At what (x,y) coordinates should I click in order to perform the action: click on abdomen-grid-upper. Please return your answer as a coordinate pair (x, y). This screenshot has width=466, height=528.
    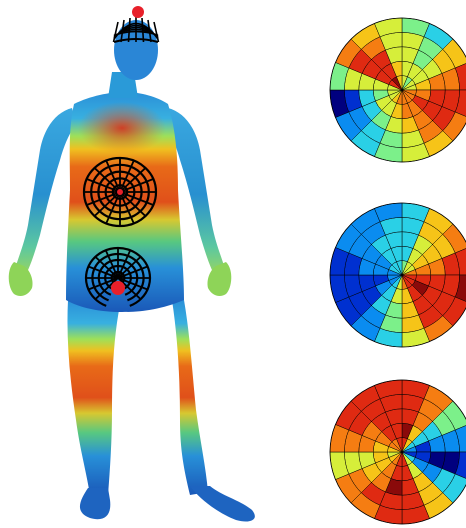
    Looking at the image, I should click on (120, 192).